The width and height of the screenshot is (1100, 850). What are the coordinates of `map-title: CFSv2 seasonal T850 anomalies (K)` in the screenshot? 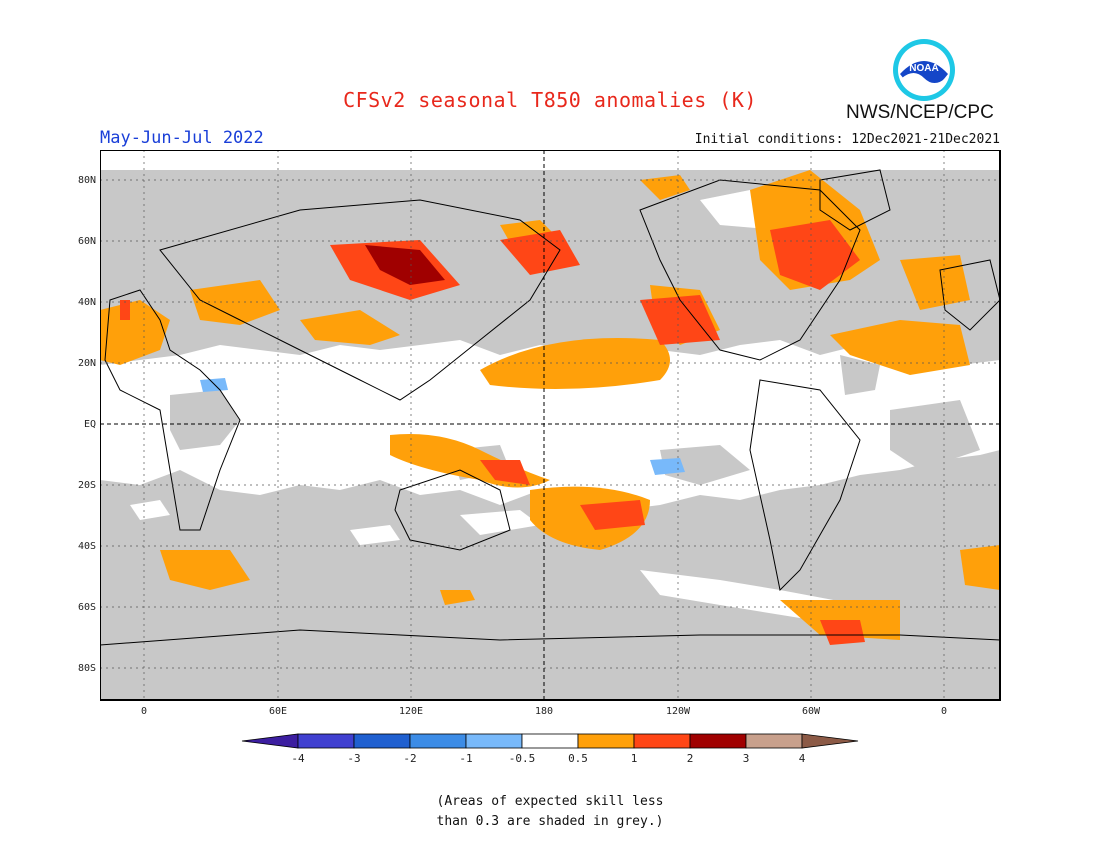 It's located at (550, 100).